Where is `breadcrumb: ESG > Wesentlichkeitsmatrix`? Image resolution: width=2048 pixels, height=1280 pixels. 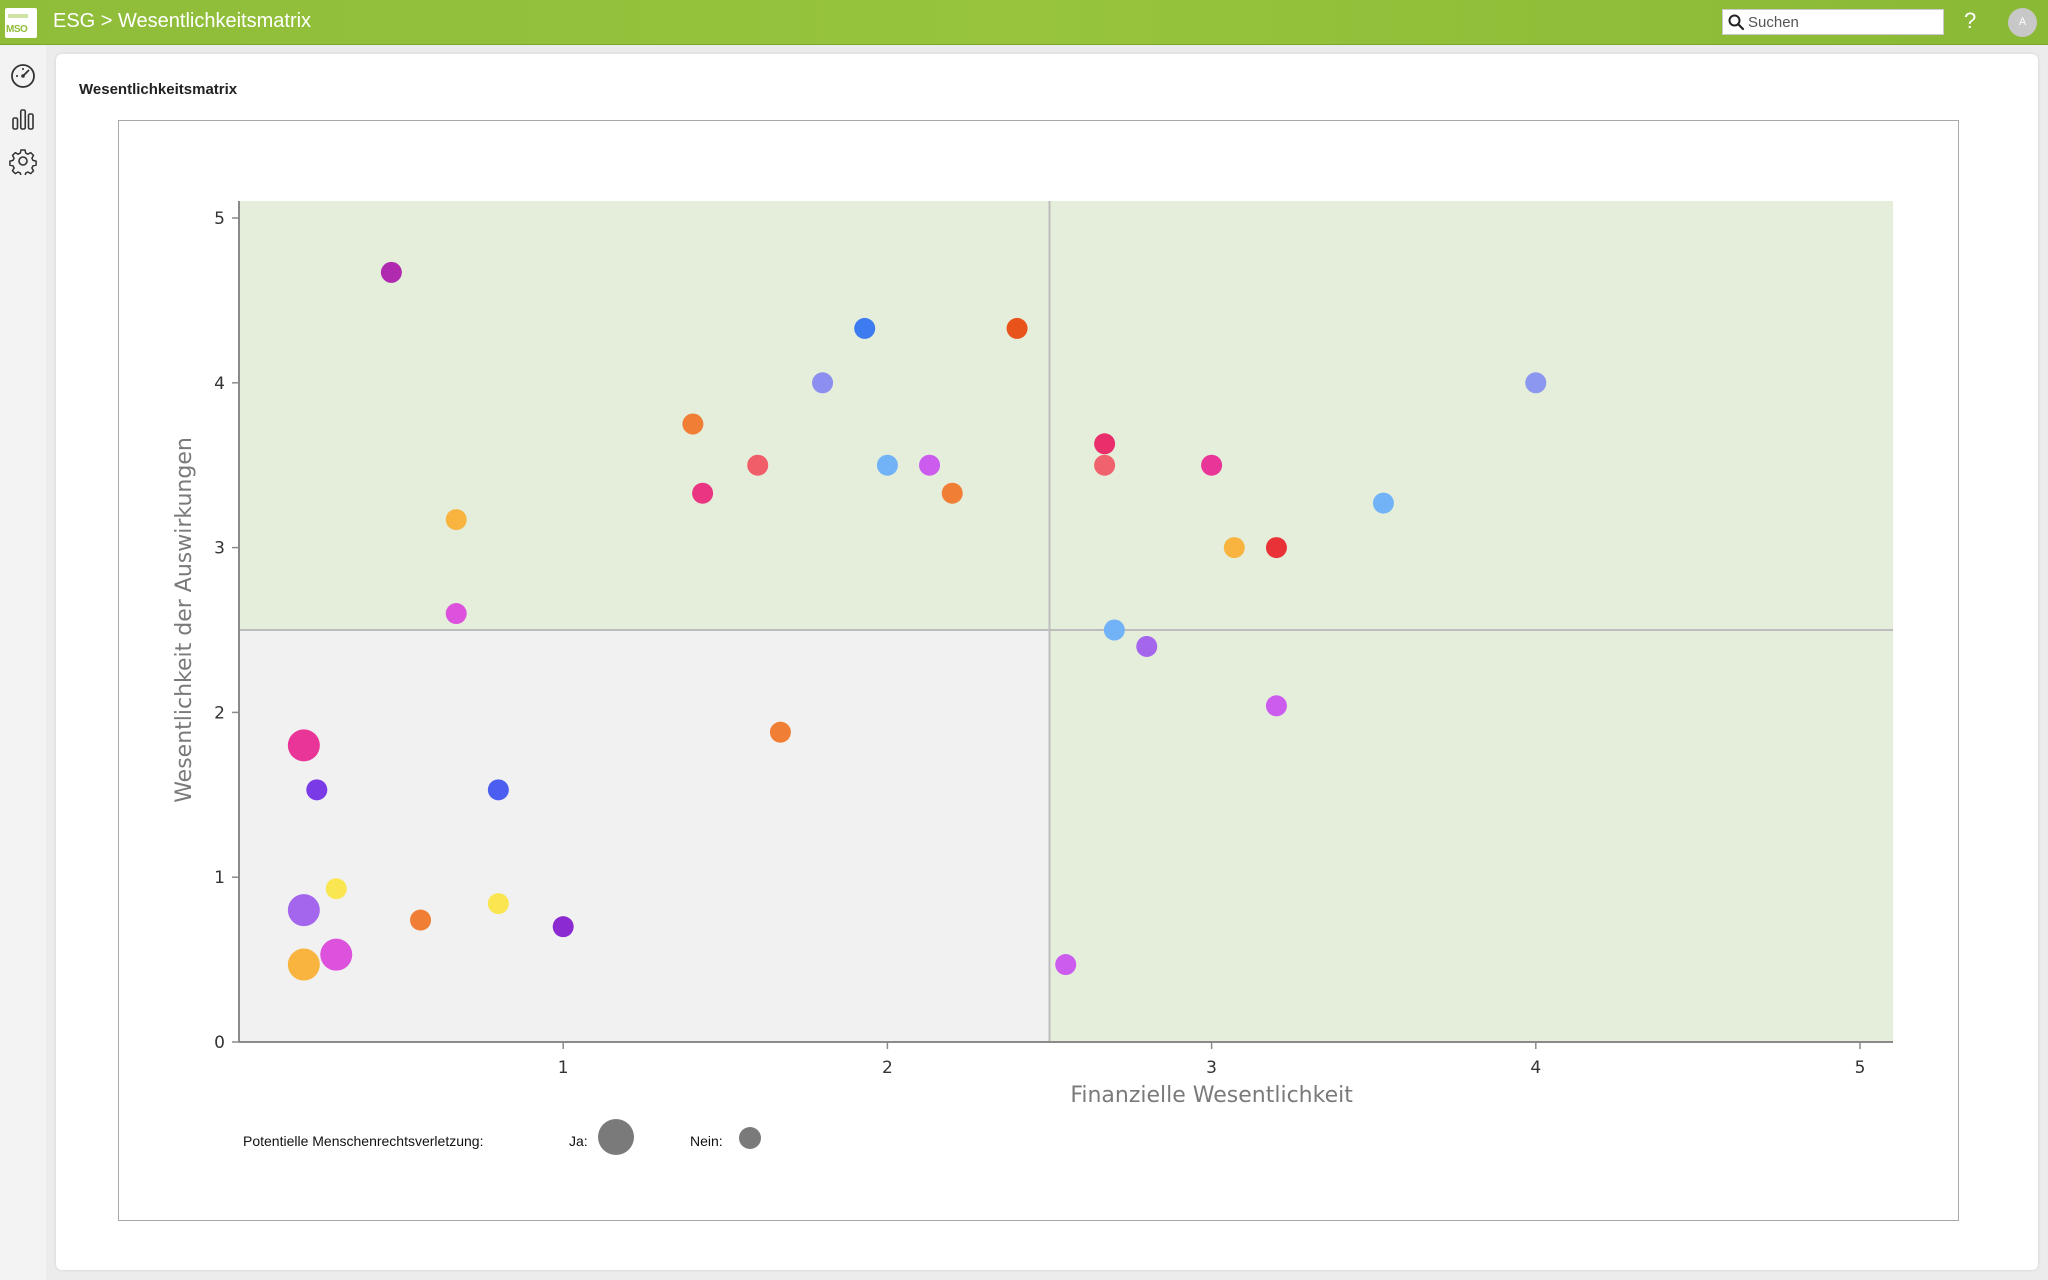 breadcrumb: ESG > Wesentlichkeitsmatrix is located at coordinates (182, 21).